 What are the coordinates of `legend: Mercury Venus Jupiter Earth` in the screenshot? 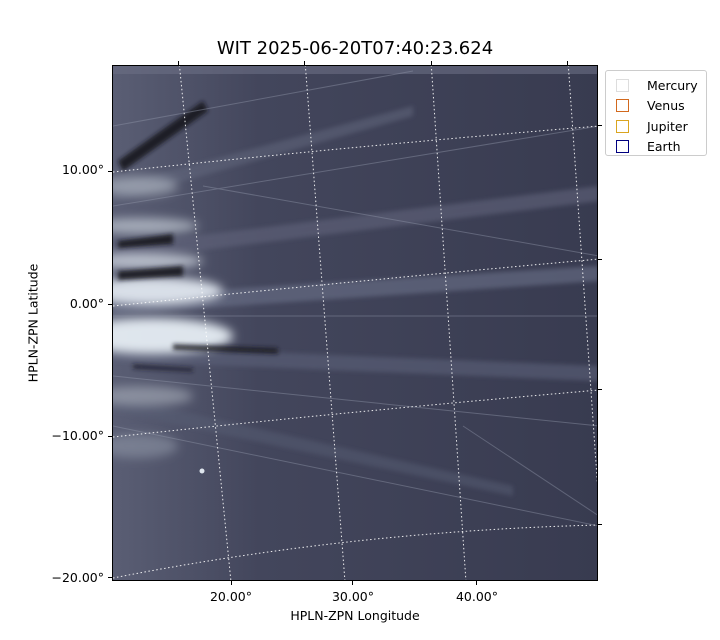 It's located at (656, 113).